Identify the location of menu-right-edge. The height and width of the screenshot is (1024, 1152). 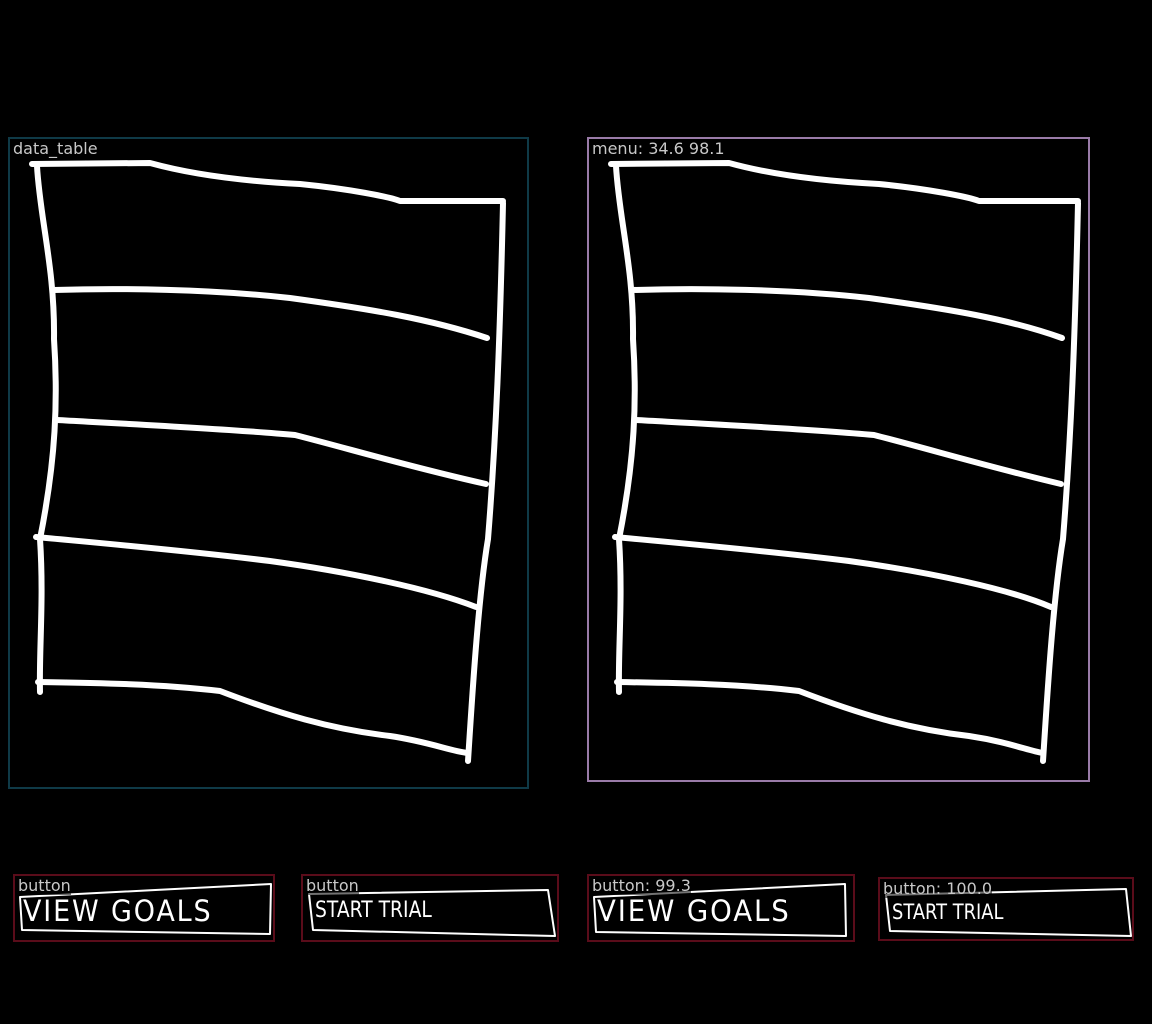
(1060, 482).